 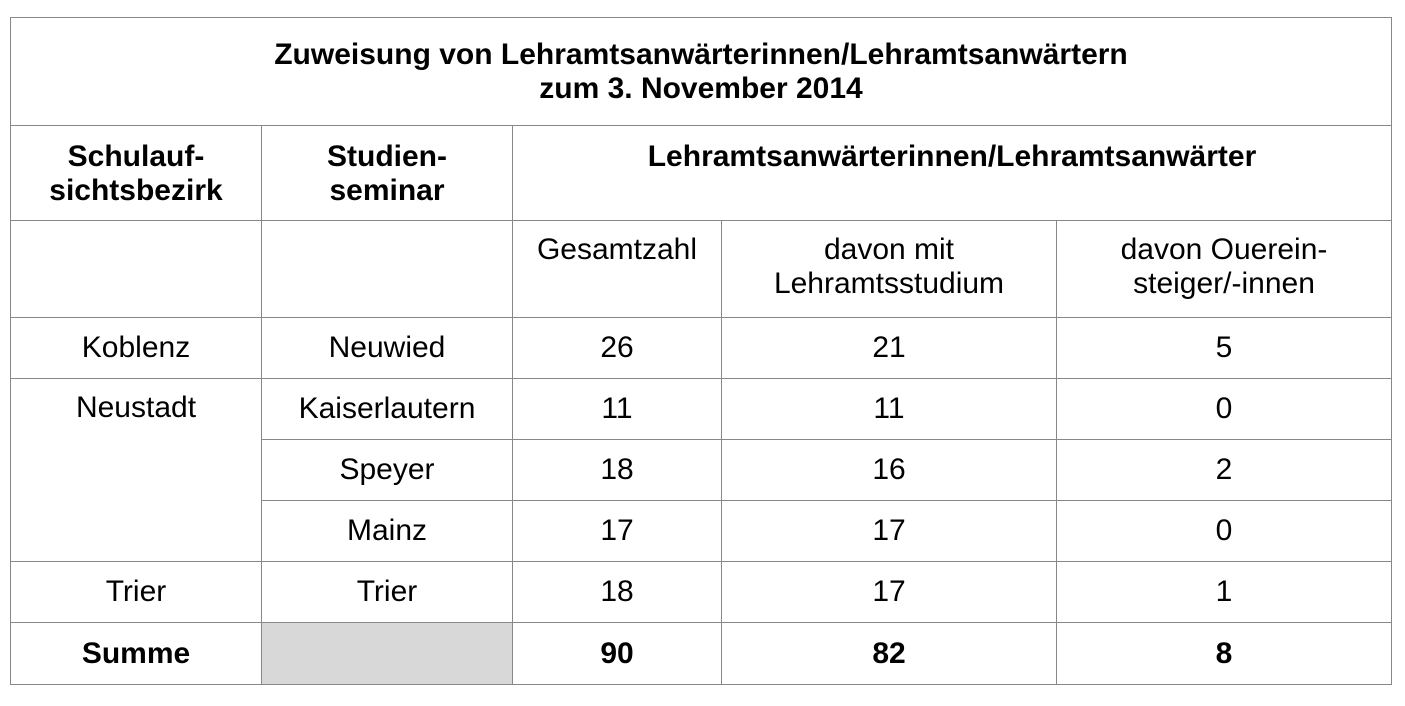 What do you see at coordinates (952, 173) in the screenshot?
I see `header-group: Lehramtsanwärterinnen/Lehramtsanwärter` at bounding box center [952, 173].